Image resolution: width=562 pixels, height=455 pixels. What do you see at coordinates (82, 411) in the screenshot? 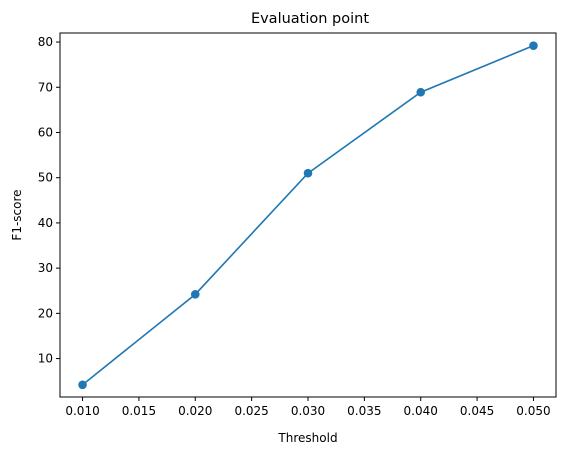
I see `x-tick-label: 0.010` at bounding box center [82, 411].